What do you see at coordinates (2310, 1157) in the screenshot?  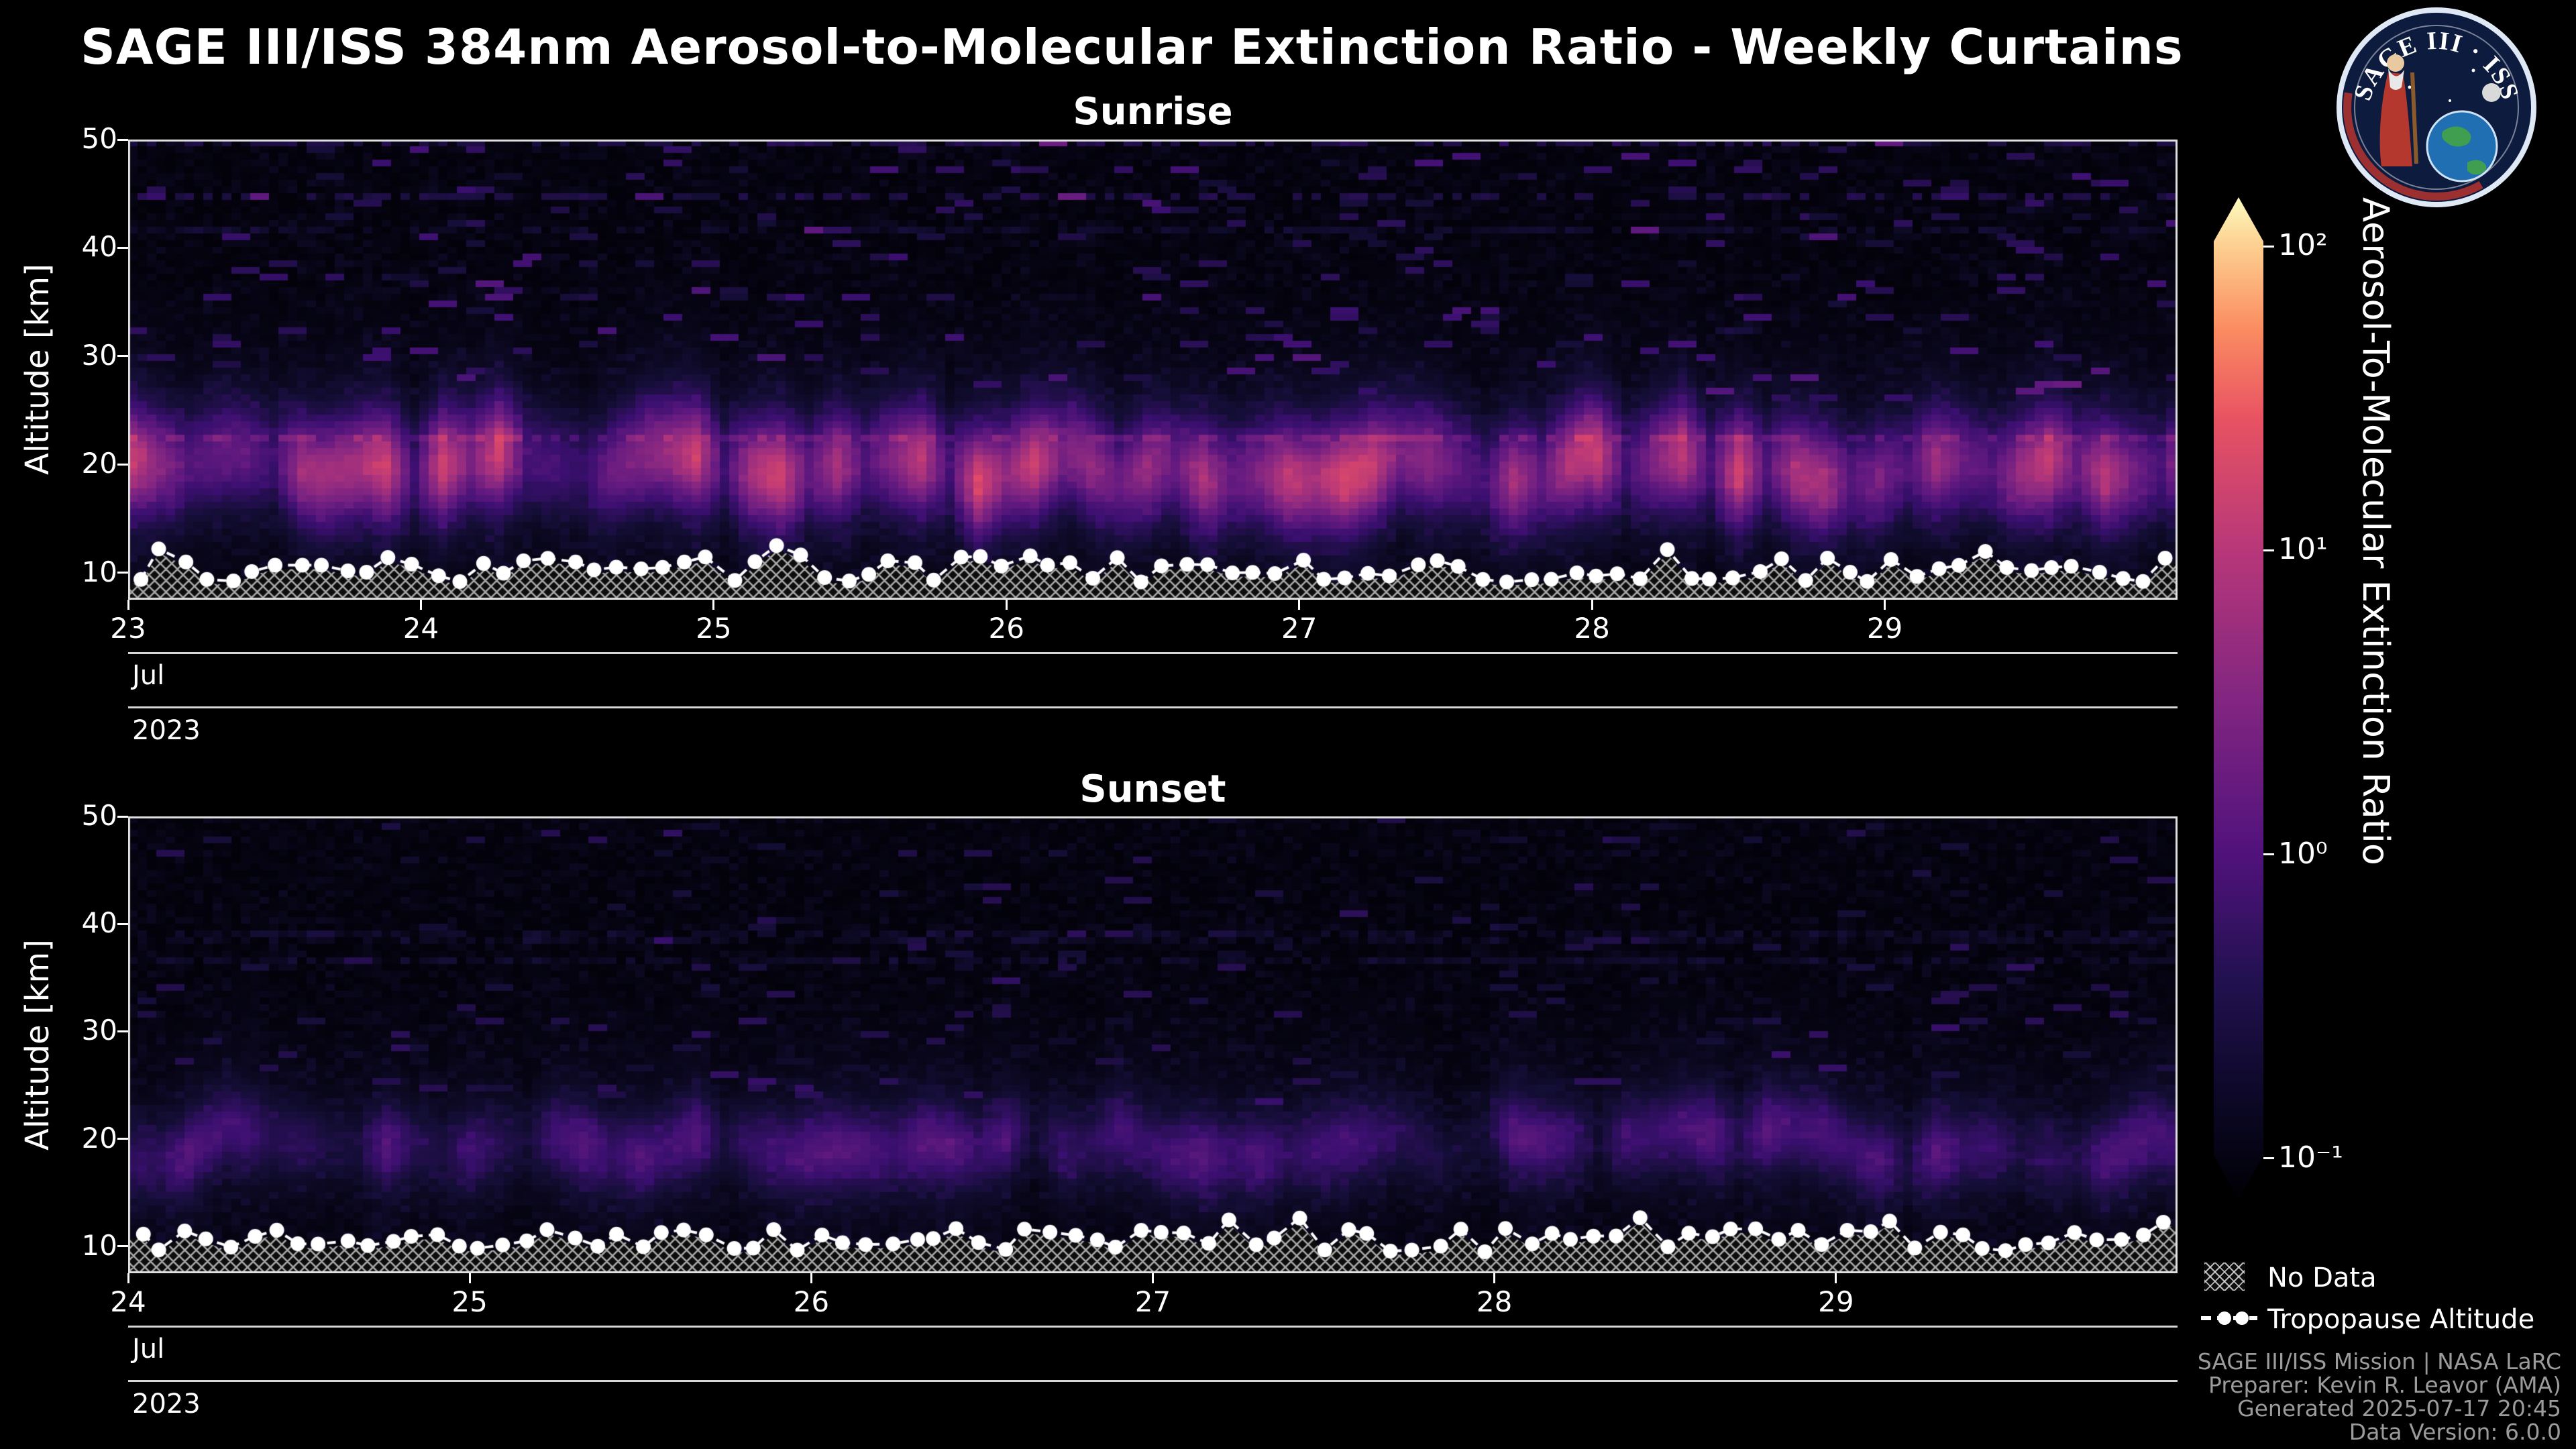 I see `colorbar-tick-label: 10⁻¹` at bounding box center [2310, 1157].